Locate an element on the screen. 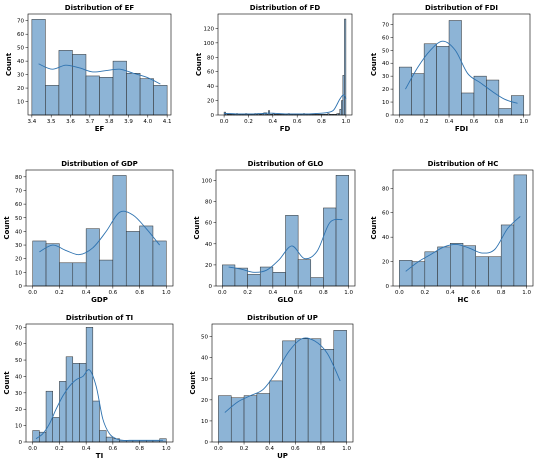 The image size is (550, 460). panel-title: Distribution of FD is located at coordinates (285, 8).